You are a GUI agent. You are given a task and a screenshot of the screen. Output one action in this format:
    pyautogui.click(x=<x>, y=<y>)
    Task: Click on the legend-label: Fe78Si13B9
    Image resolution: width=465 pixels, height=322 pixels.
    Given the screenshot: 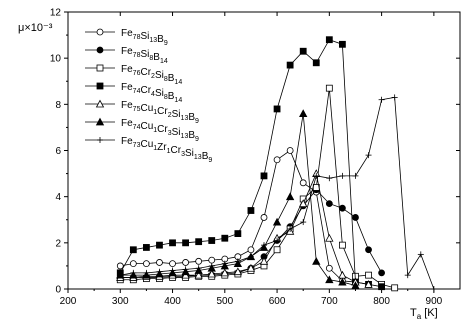 What is the action you would take?
    pyautogui.click(x=144, y=37)
    